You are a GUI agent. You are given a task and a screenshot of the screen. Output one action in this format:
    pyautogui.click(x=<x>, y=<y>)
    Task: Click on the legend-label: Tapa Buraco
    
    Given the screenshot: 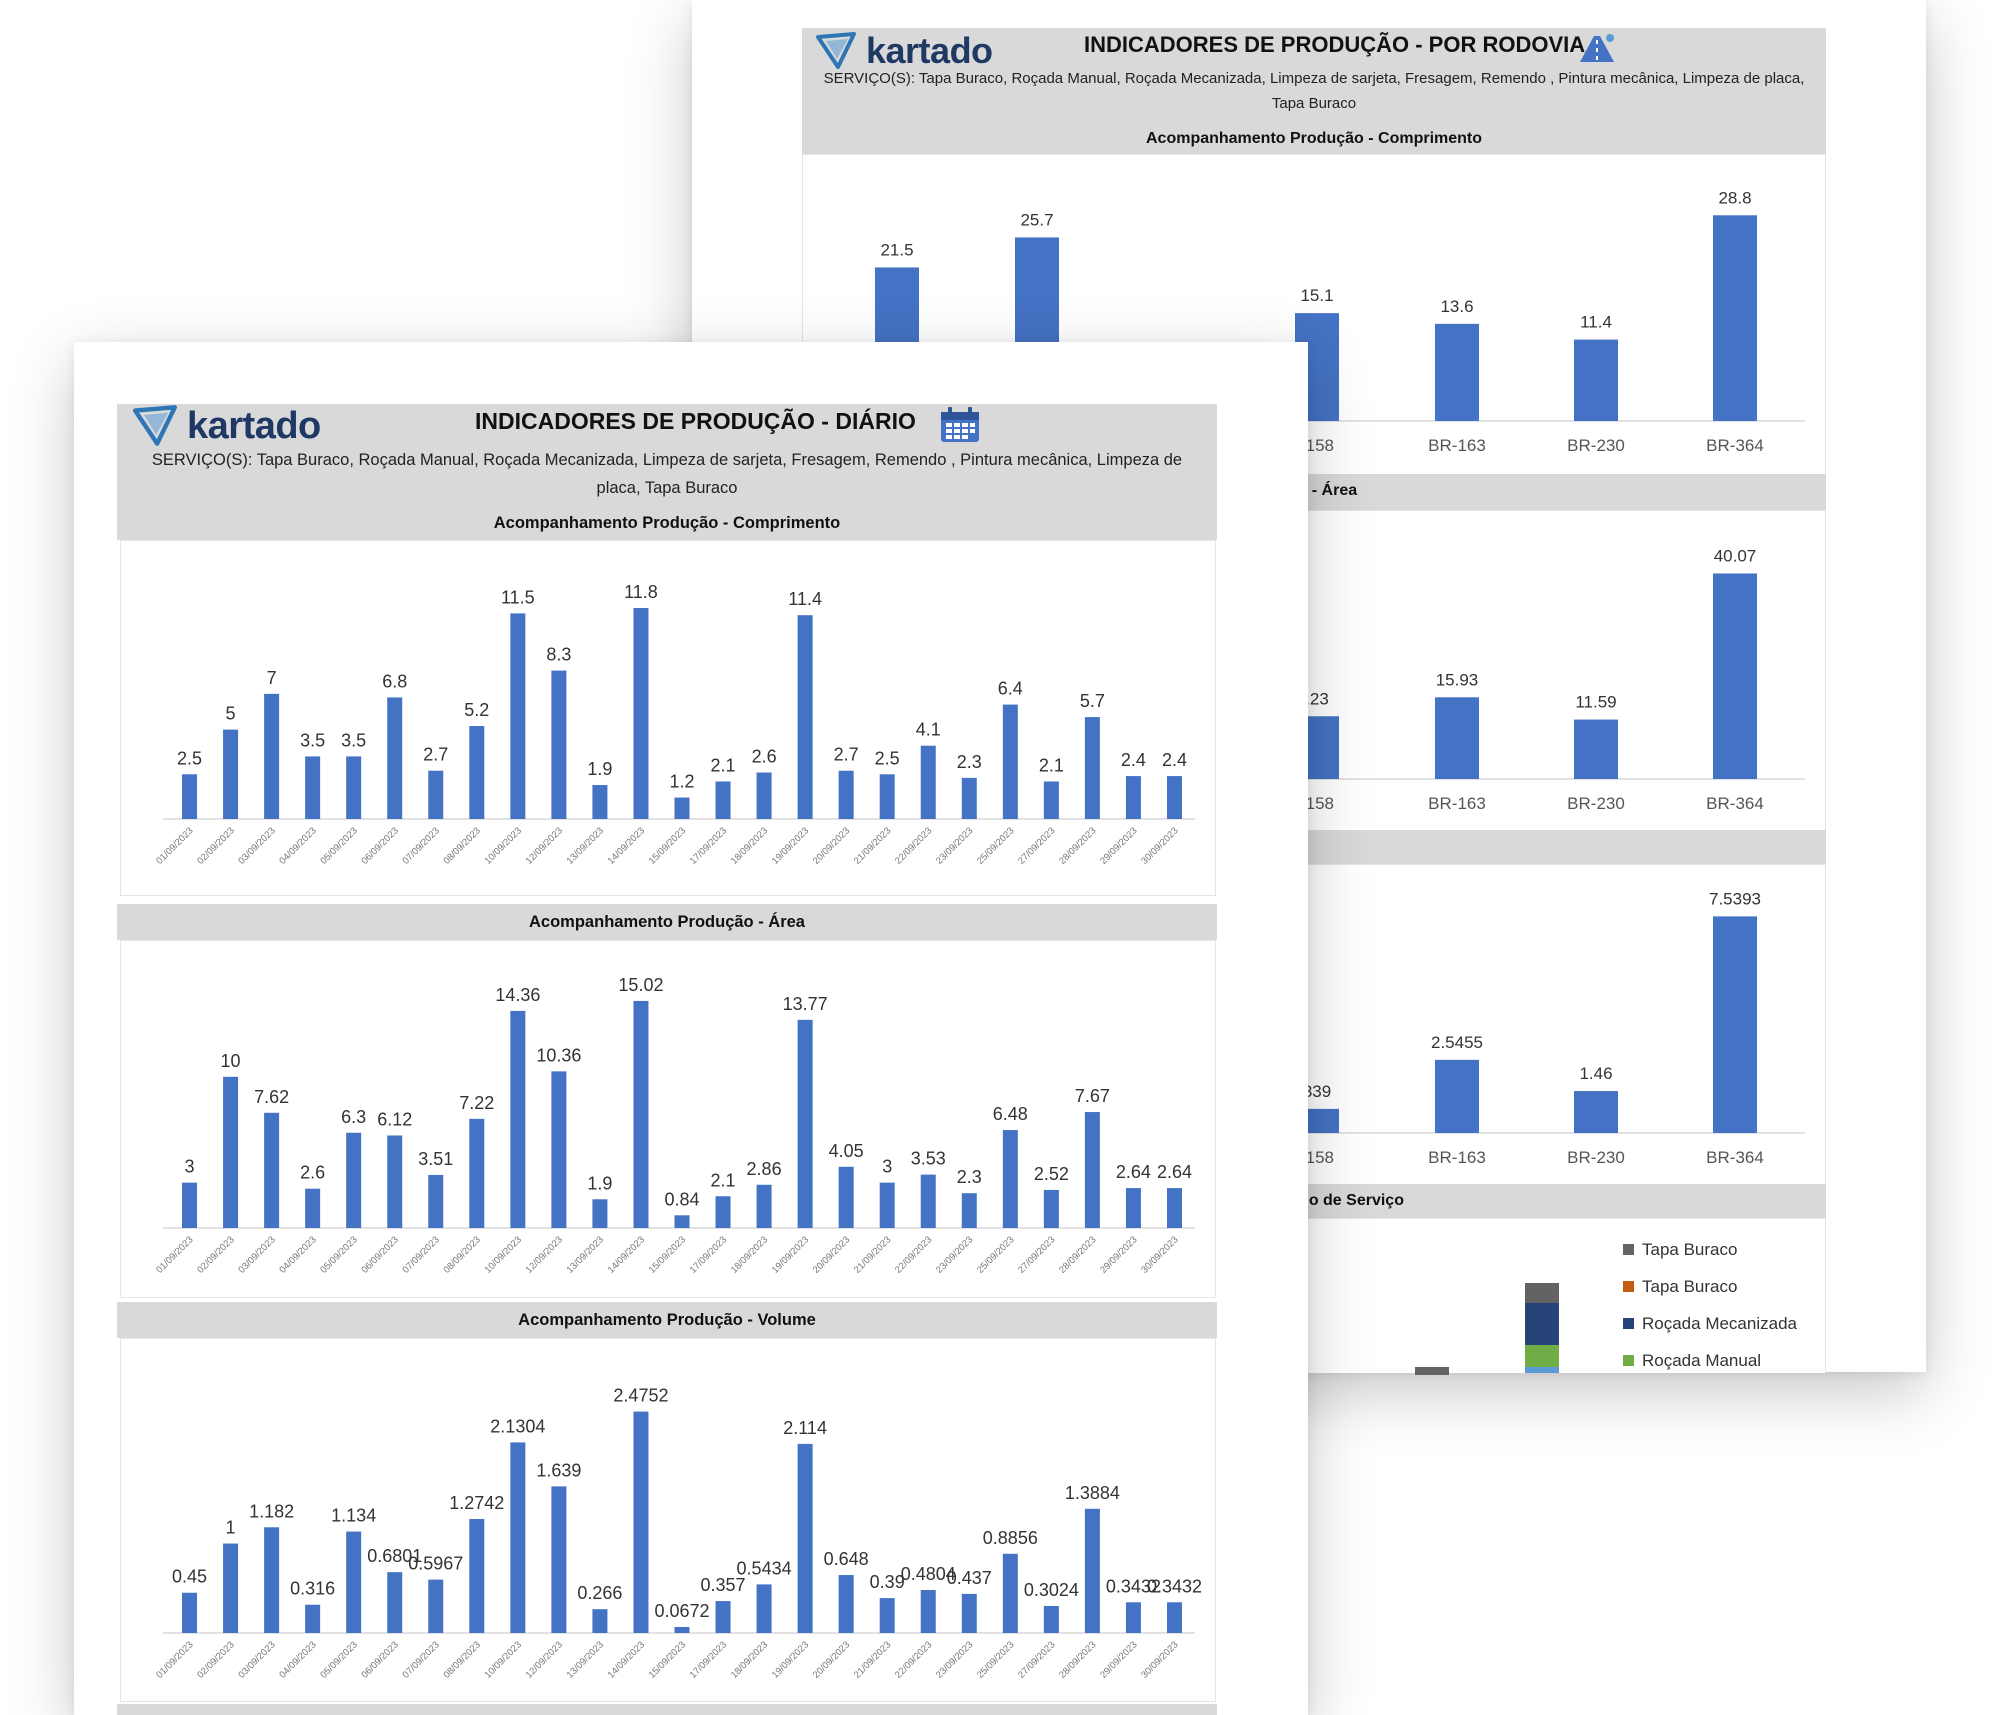 What is the action you would take?
    pyautogui.click(x=1690, y=1286)
    